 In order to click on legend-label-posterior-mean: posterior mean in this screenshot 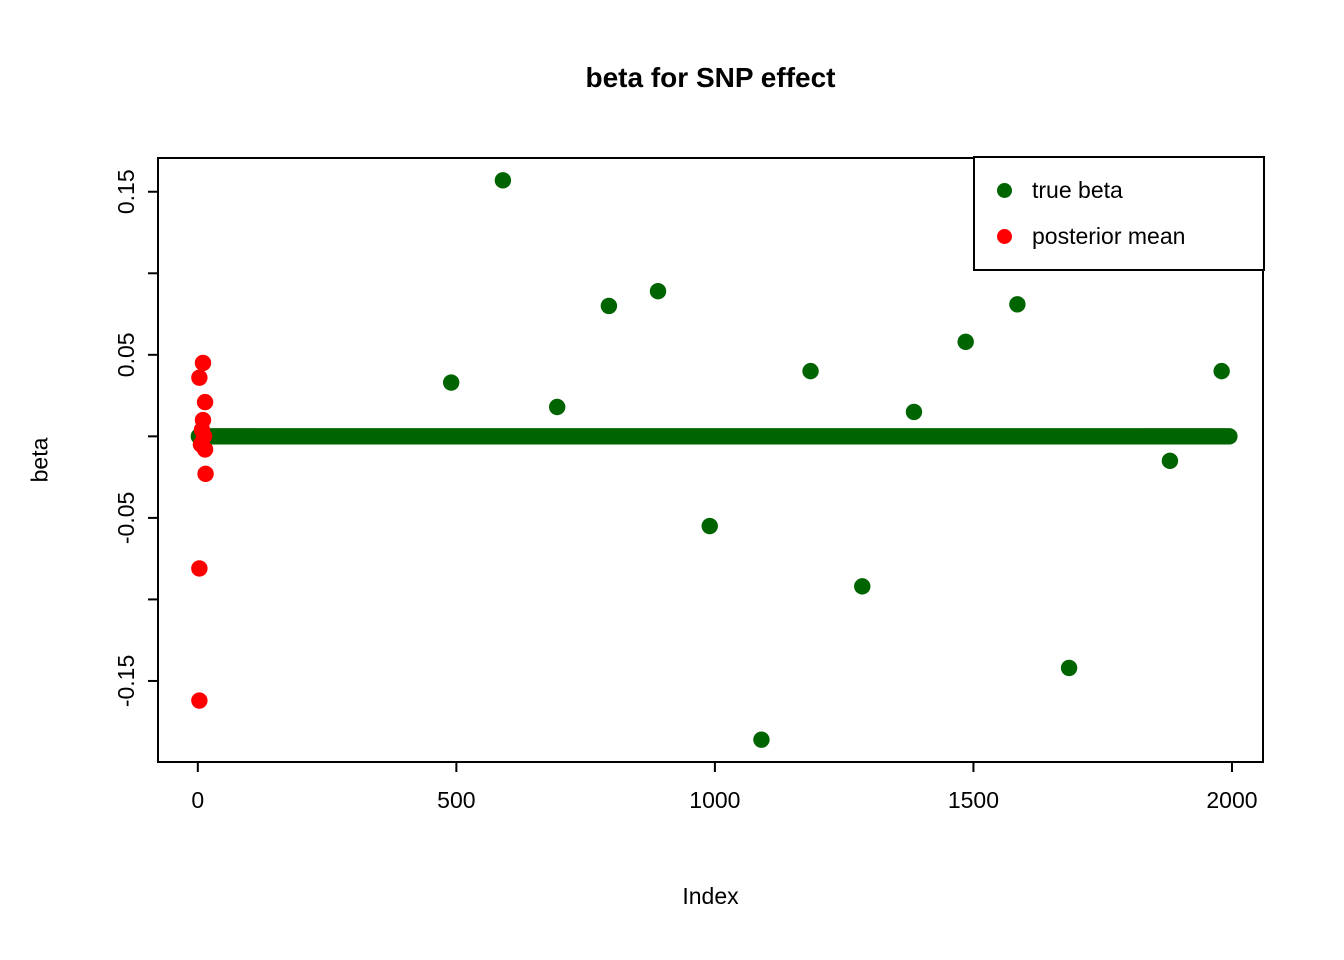, I will do `click(1109, 236)`.